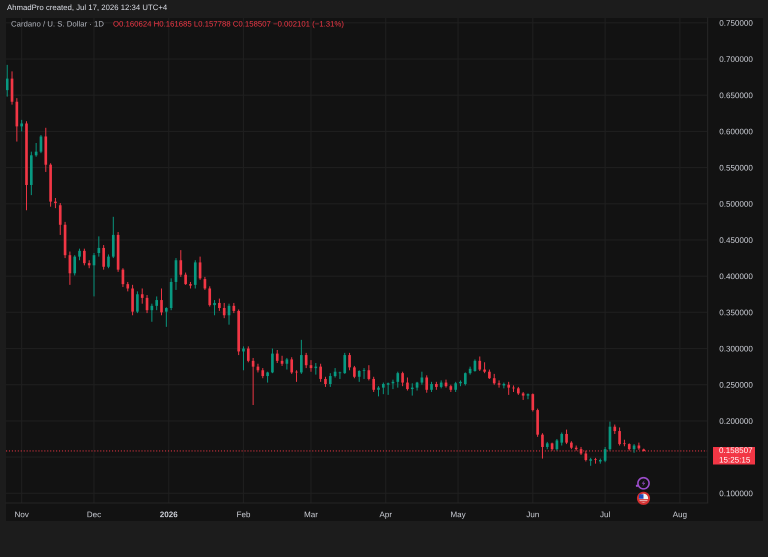 This screenshot has width=768, height=557. What do you see at coordinates (243, 514) in the screenshot?
I see `x-tick-label: Feb` at bounding box center [243, 514].